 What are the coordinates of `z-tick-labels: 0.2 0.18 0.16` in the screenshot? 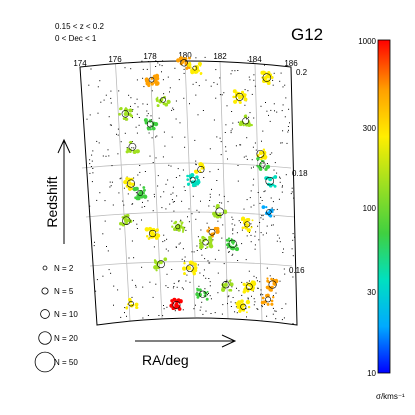 It's located at (298, 171).